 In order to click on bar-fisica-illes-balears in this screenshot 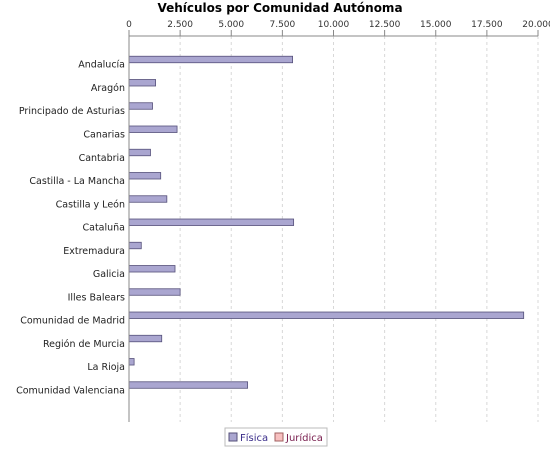, I will do `click(154, 292)`.